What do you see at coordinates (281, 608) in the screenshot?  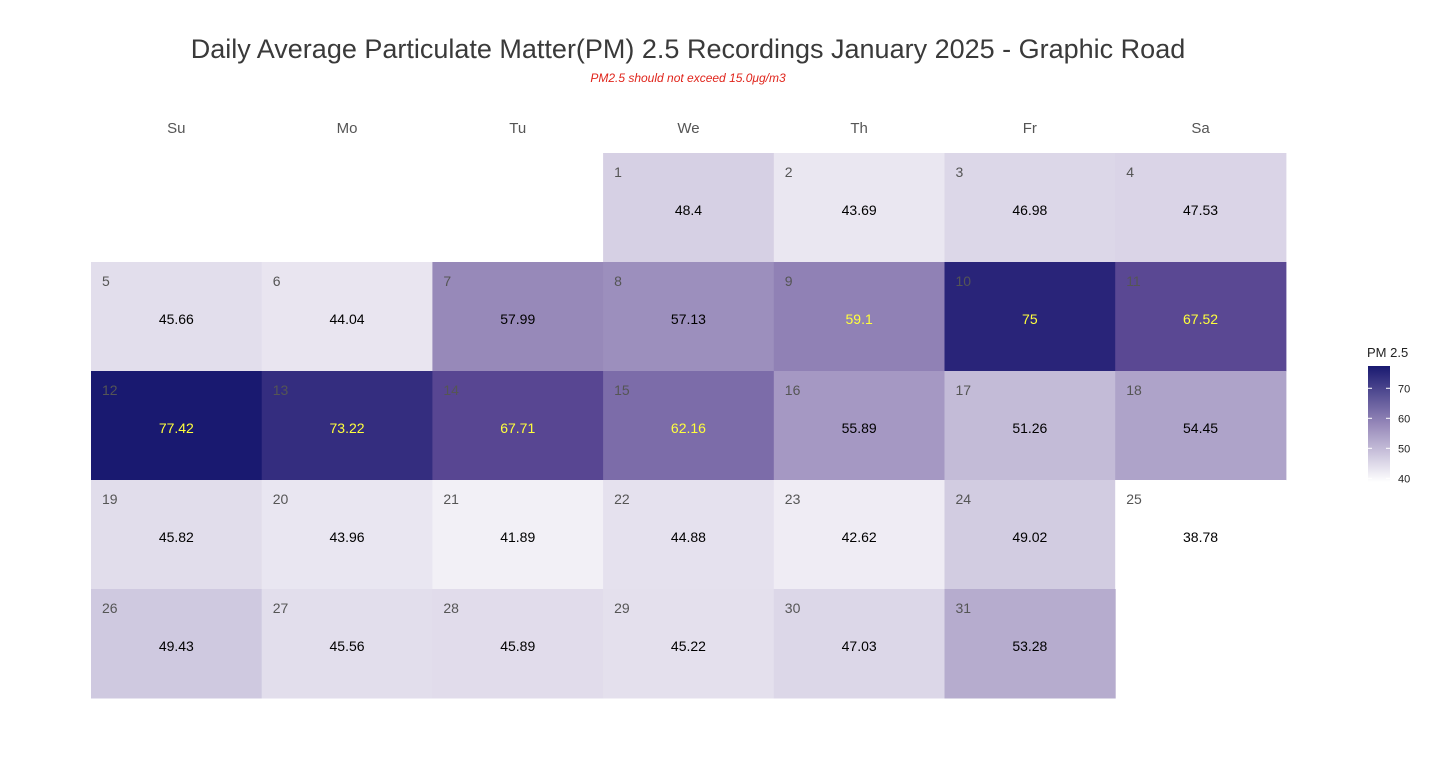 I see `day-number: 27` at bounding box center [281, 608].